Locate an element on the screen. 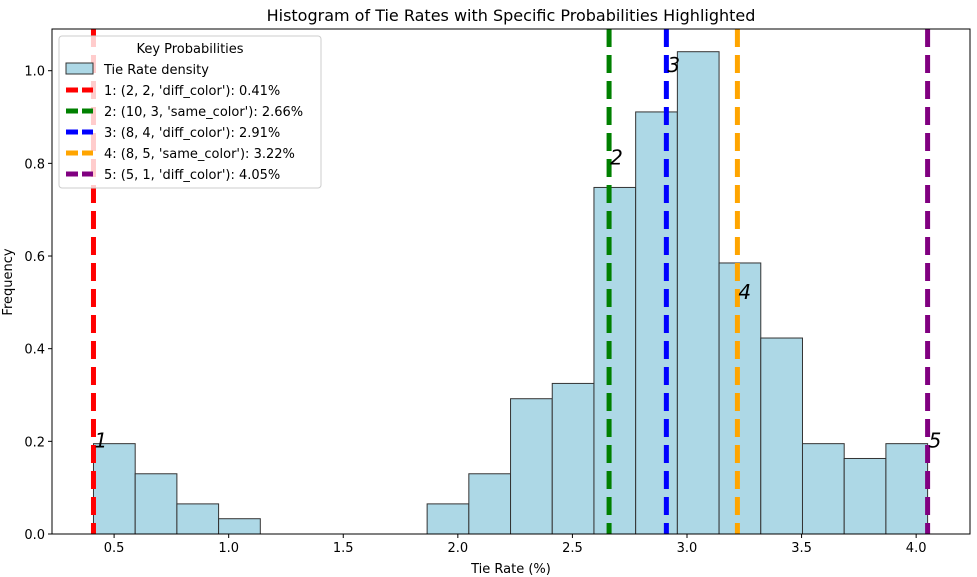 The image size is (977, 577). y-axis-ticks: 0.0 0.2 0.4 0.6 0.8 1.0 is located at coordinates (38, 304).